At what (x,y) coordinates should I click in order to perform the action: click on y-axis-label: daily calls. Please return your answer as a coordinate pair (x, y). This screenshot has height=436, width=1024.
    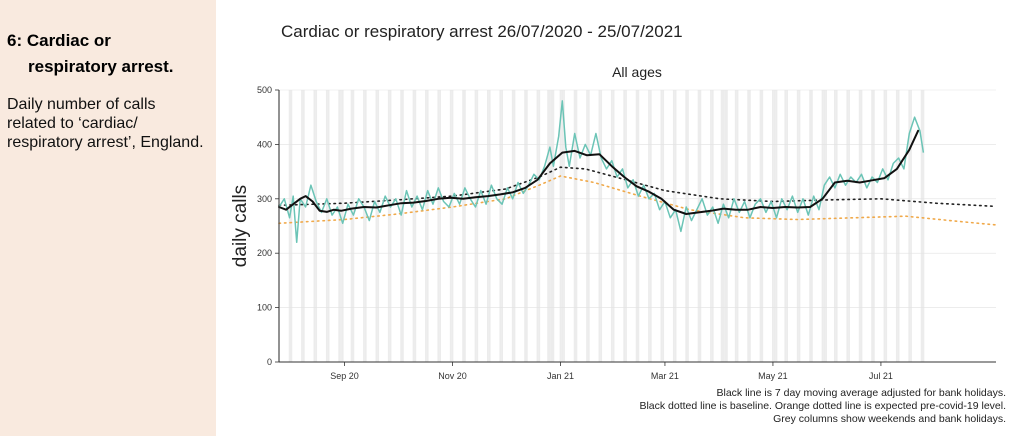
    Looking at the image, I should click on (240, 226).